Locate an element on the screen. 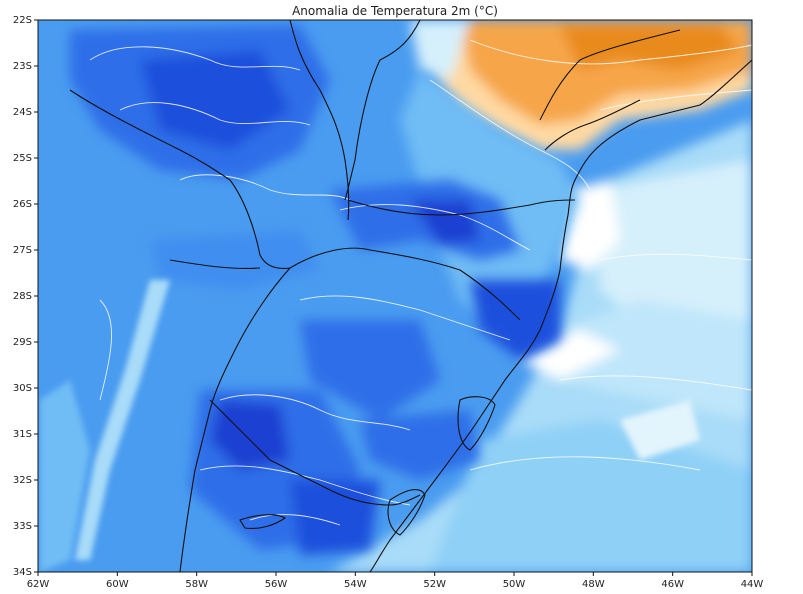 This screenshot has width=803, height=594. lat-tick-label: 34S is located at coordinates (22, 572).